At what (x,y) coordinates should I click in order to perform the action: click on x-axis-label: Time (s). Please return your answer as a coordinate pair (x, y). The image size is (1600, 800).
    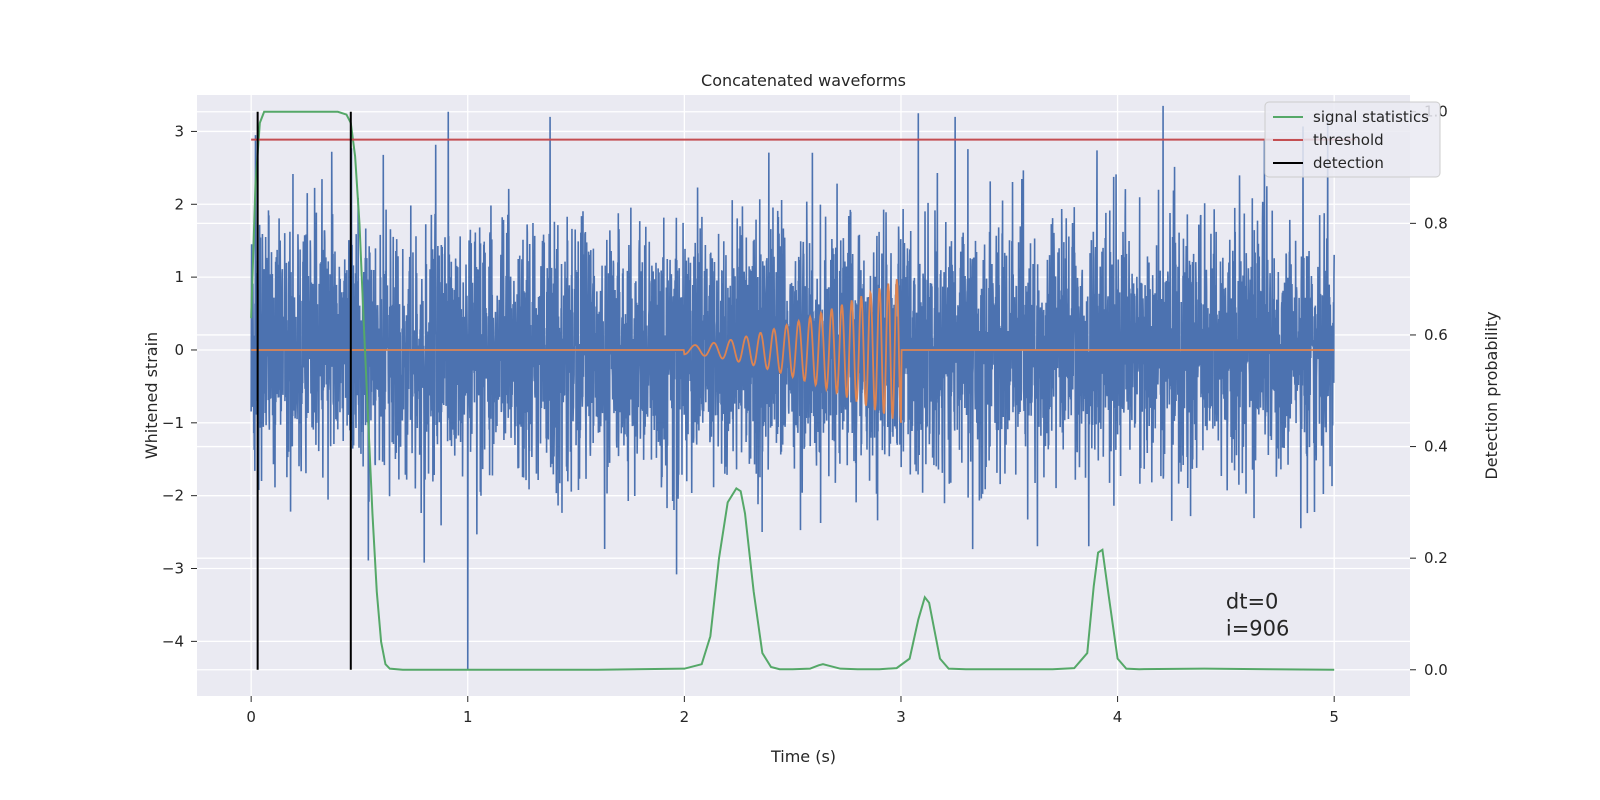
    Looking at the image, I should click on (803, 756).